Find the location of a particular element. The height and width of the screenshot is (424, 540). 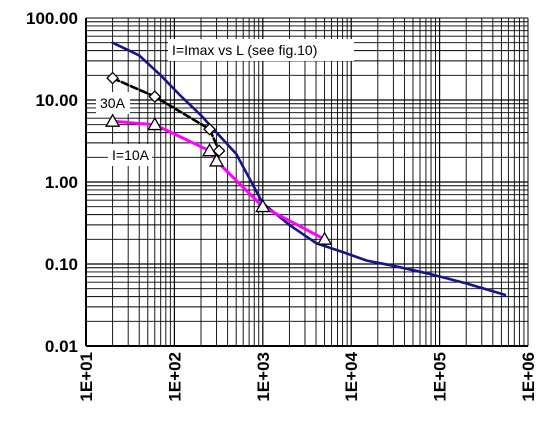

y-tick-label: 100.00 is located at coordinates (52, 18).